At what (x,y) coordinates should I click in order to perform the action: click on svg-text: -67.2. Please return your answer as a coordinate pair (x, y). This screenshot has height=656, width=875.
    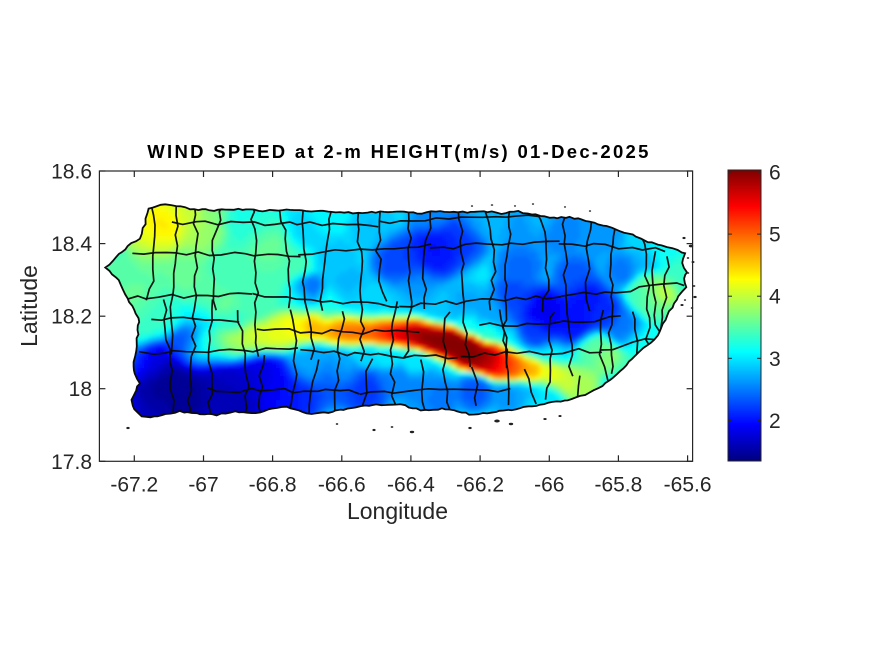
    Looking at the image, I should click on (134, 485).